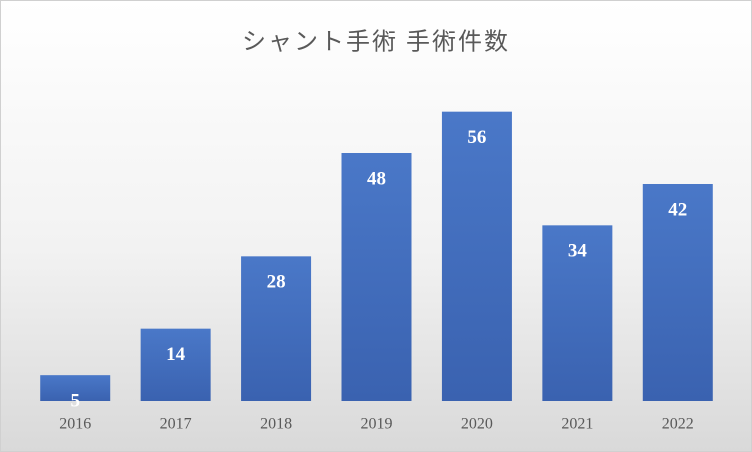  What do you see at coordinates (176, 424) in the screenshot?
I see `x-tick-label: 2017` at bounding box center [176, 424].